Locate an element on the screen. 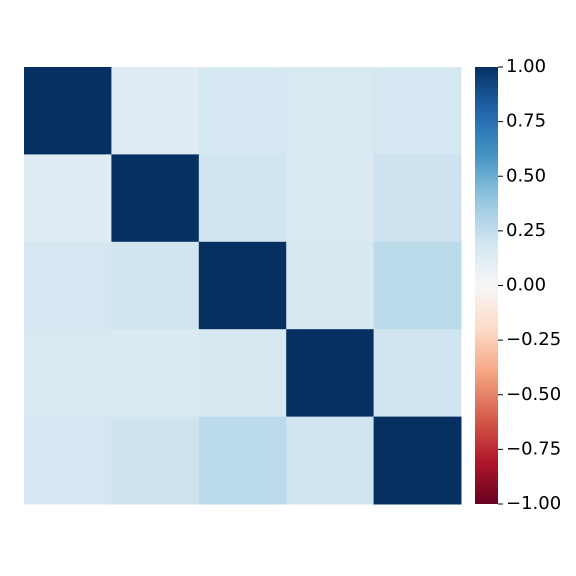  colorbar is located at coordinates (486, 285).